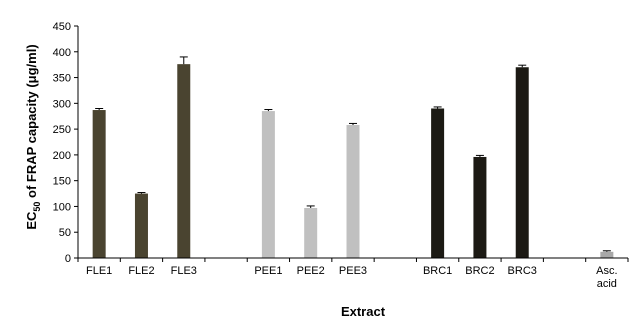  I want to click on y-tick-label: 400, so click(62, 53).